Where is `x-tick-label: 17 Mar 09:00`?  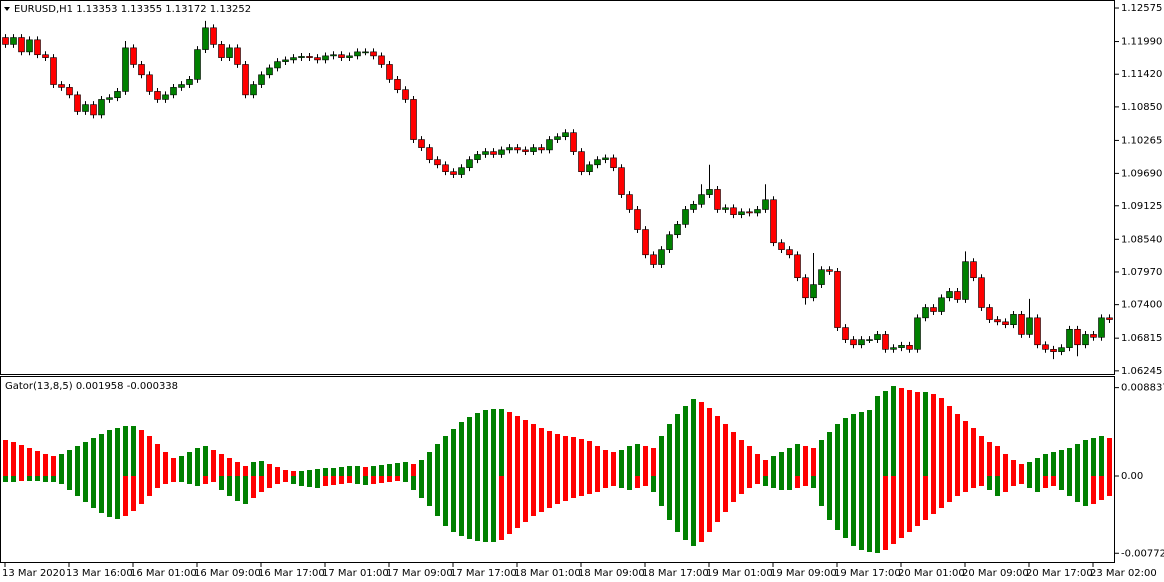 x-tick-label: 17 Mar 09:00 is located at coordinates (419, 573).